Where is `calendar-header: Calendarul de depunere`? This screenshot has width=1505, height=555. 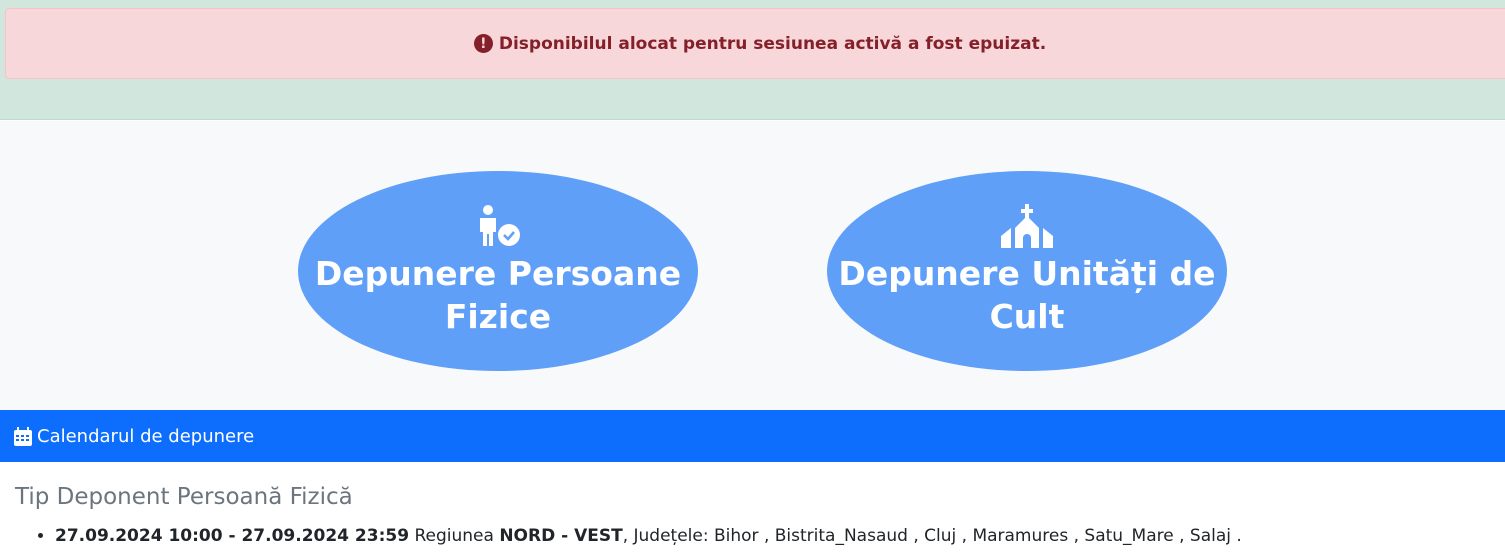 calendar-header: Calendarul de depunere is located at coordinates (752, 436).